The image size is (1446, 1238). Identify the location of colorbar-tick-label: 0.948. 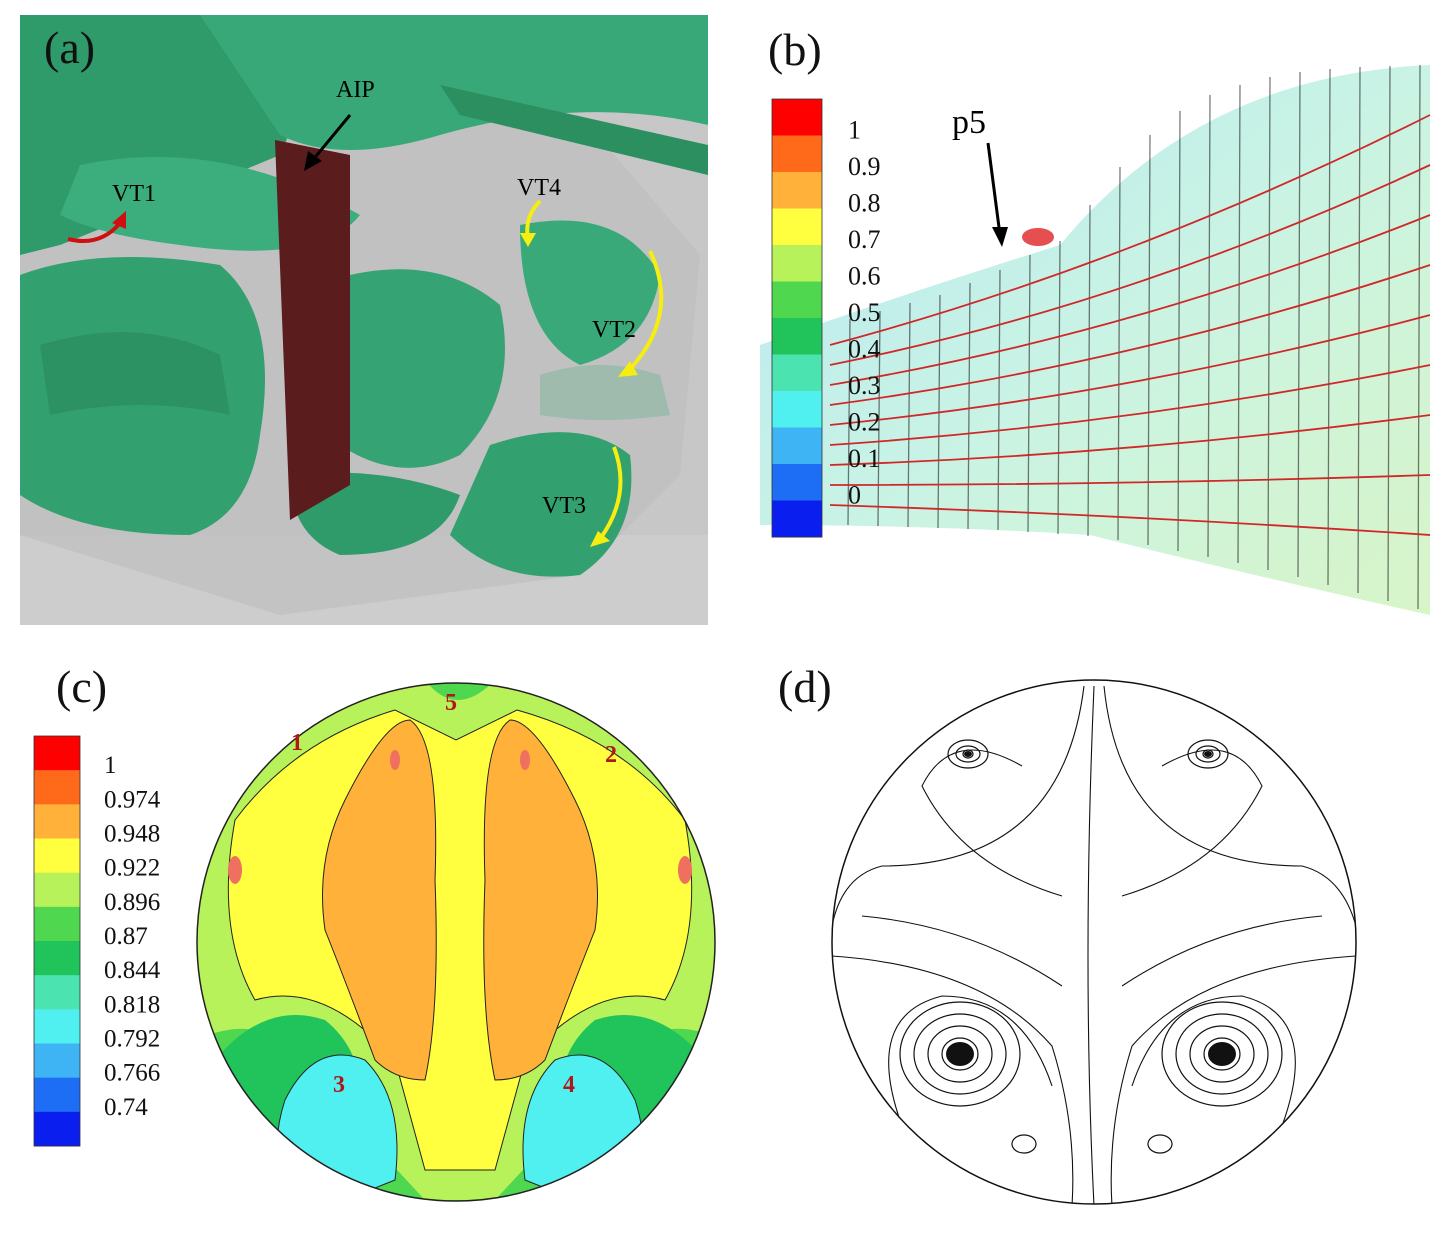
(132, 834).